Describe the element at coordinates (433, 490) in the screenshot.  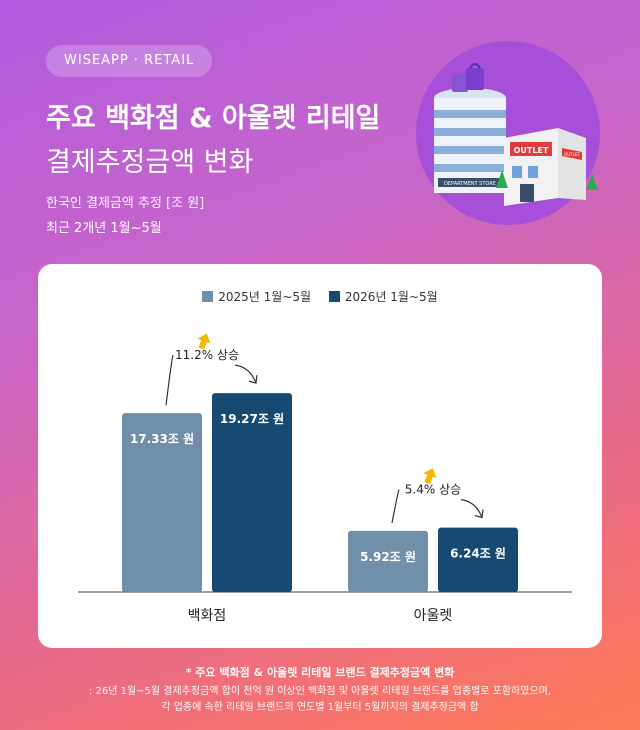
I see `growth-annotation: 5.4% 상승` at that location.